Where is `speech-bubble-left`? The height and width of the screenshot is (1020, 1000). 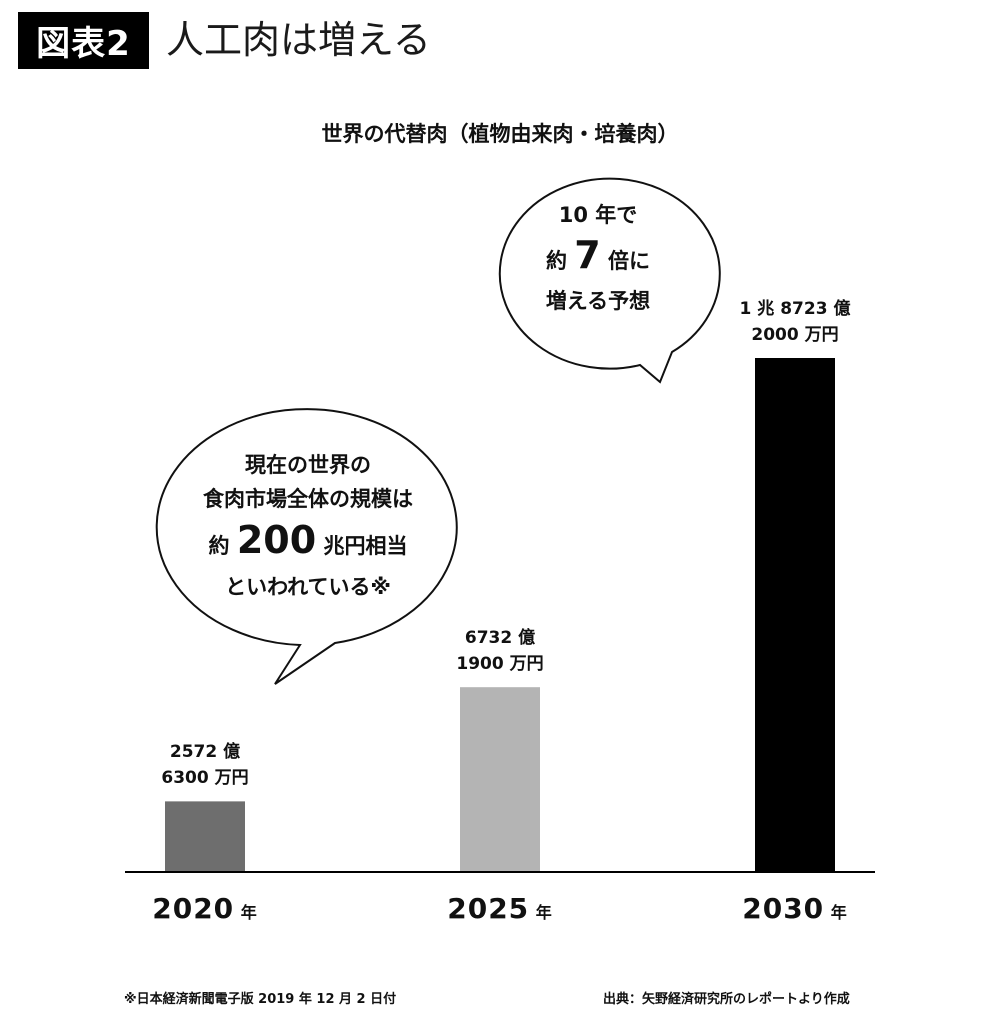 speech-bubble-left is located at coordinates (306, 546).